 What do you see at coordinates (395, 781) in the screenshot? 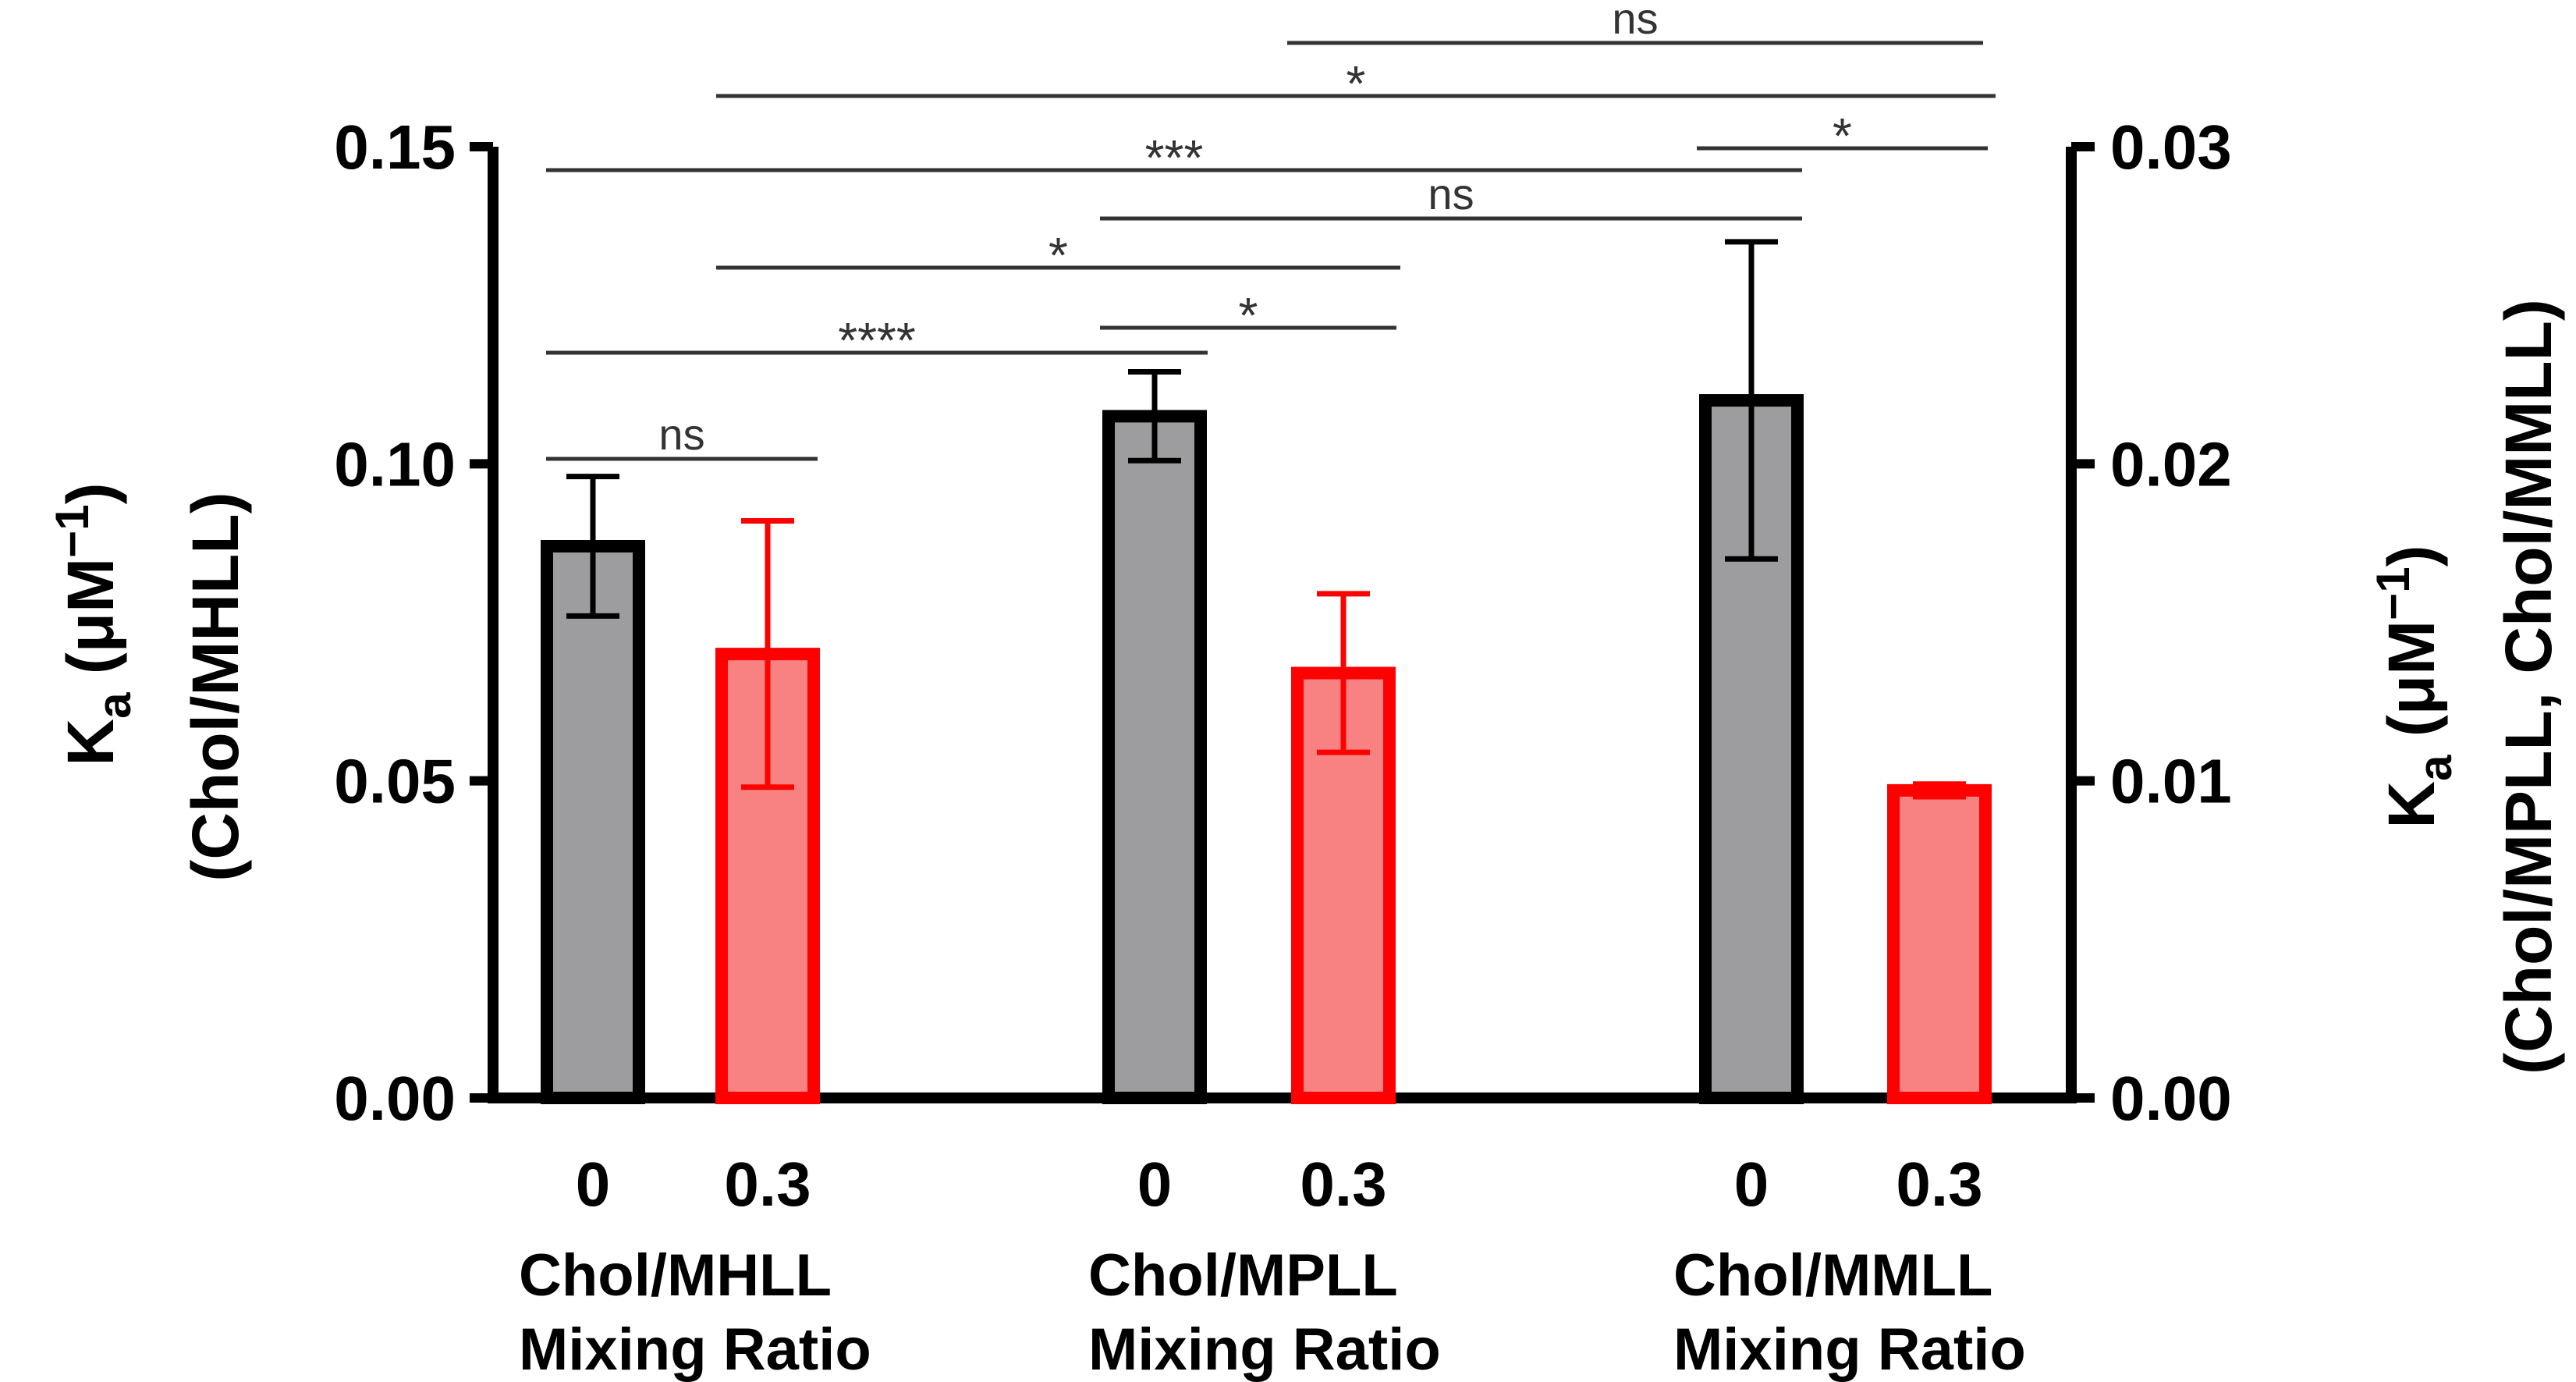
I see `left-tick-label: 0.05` at bounding box center [395, 781].